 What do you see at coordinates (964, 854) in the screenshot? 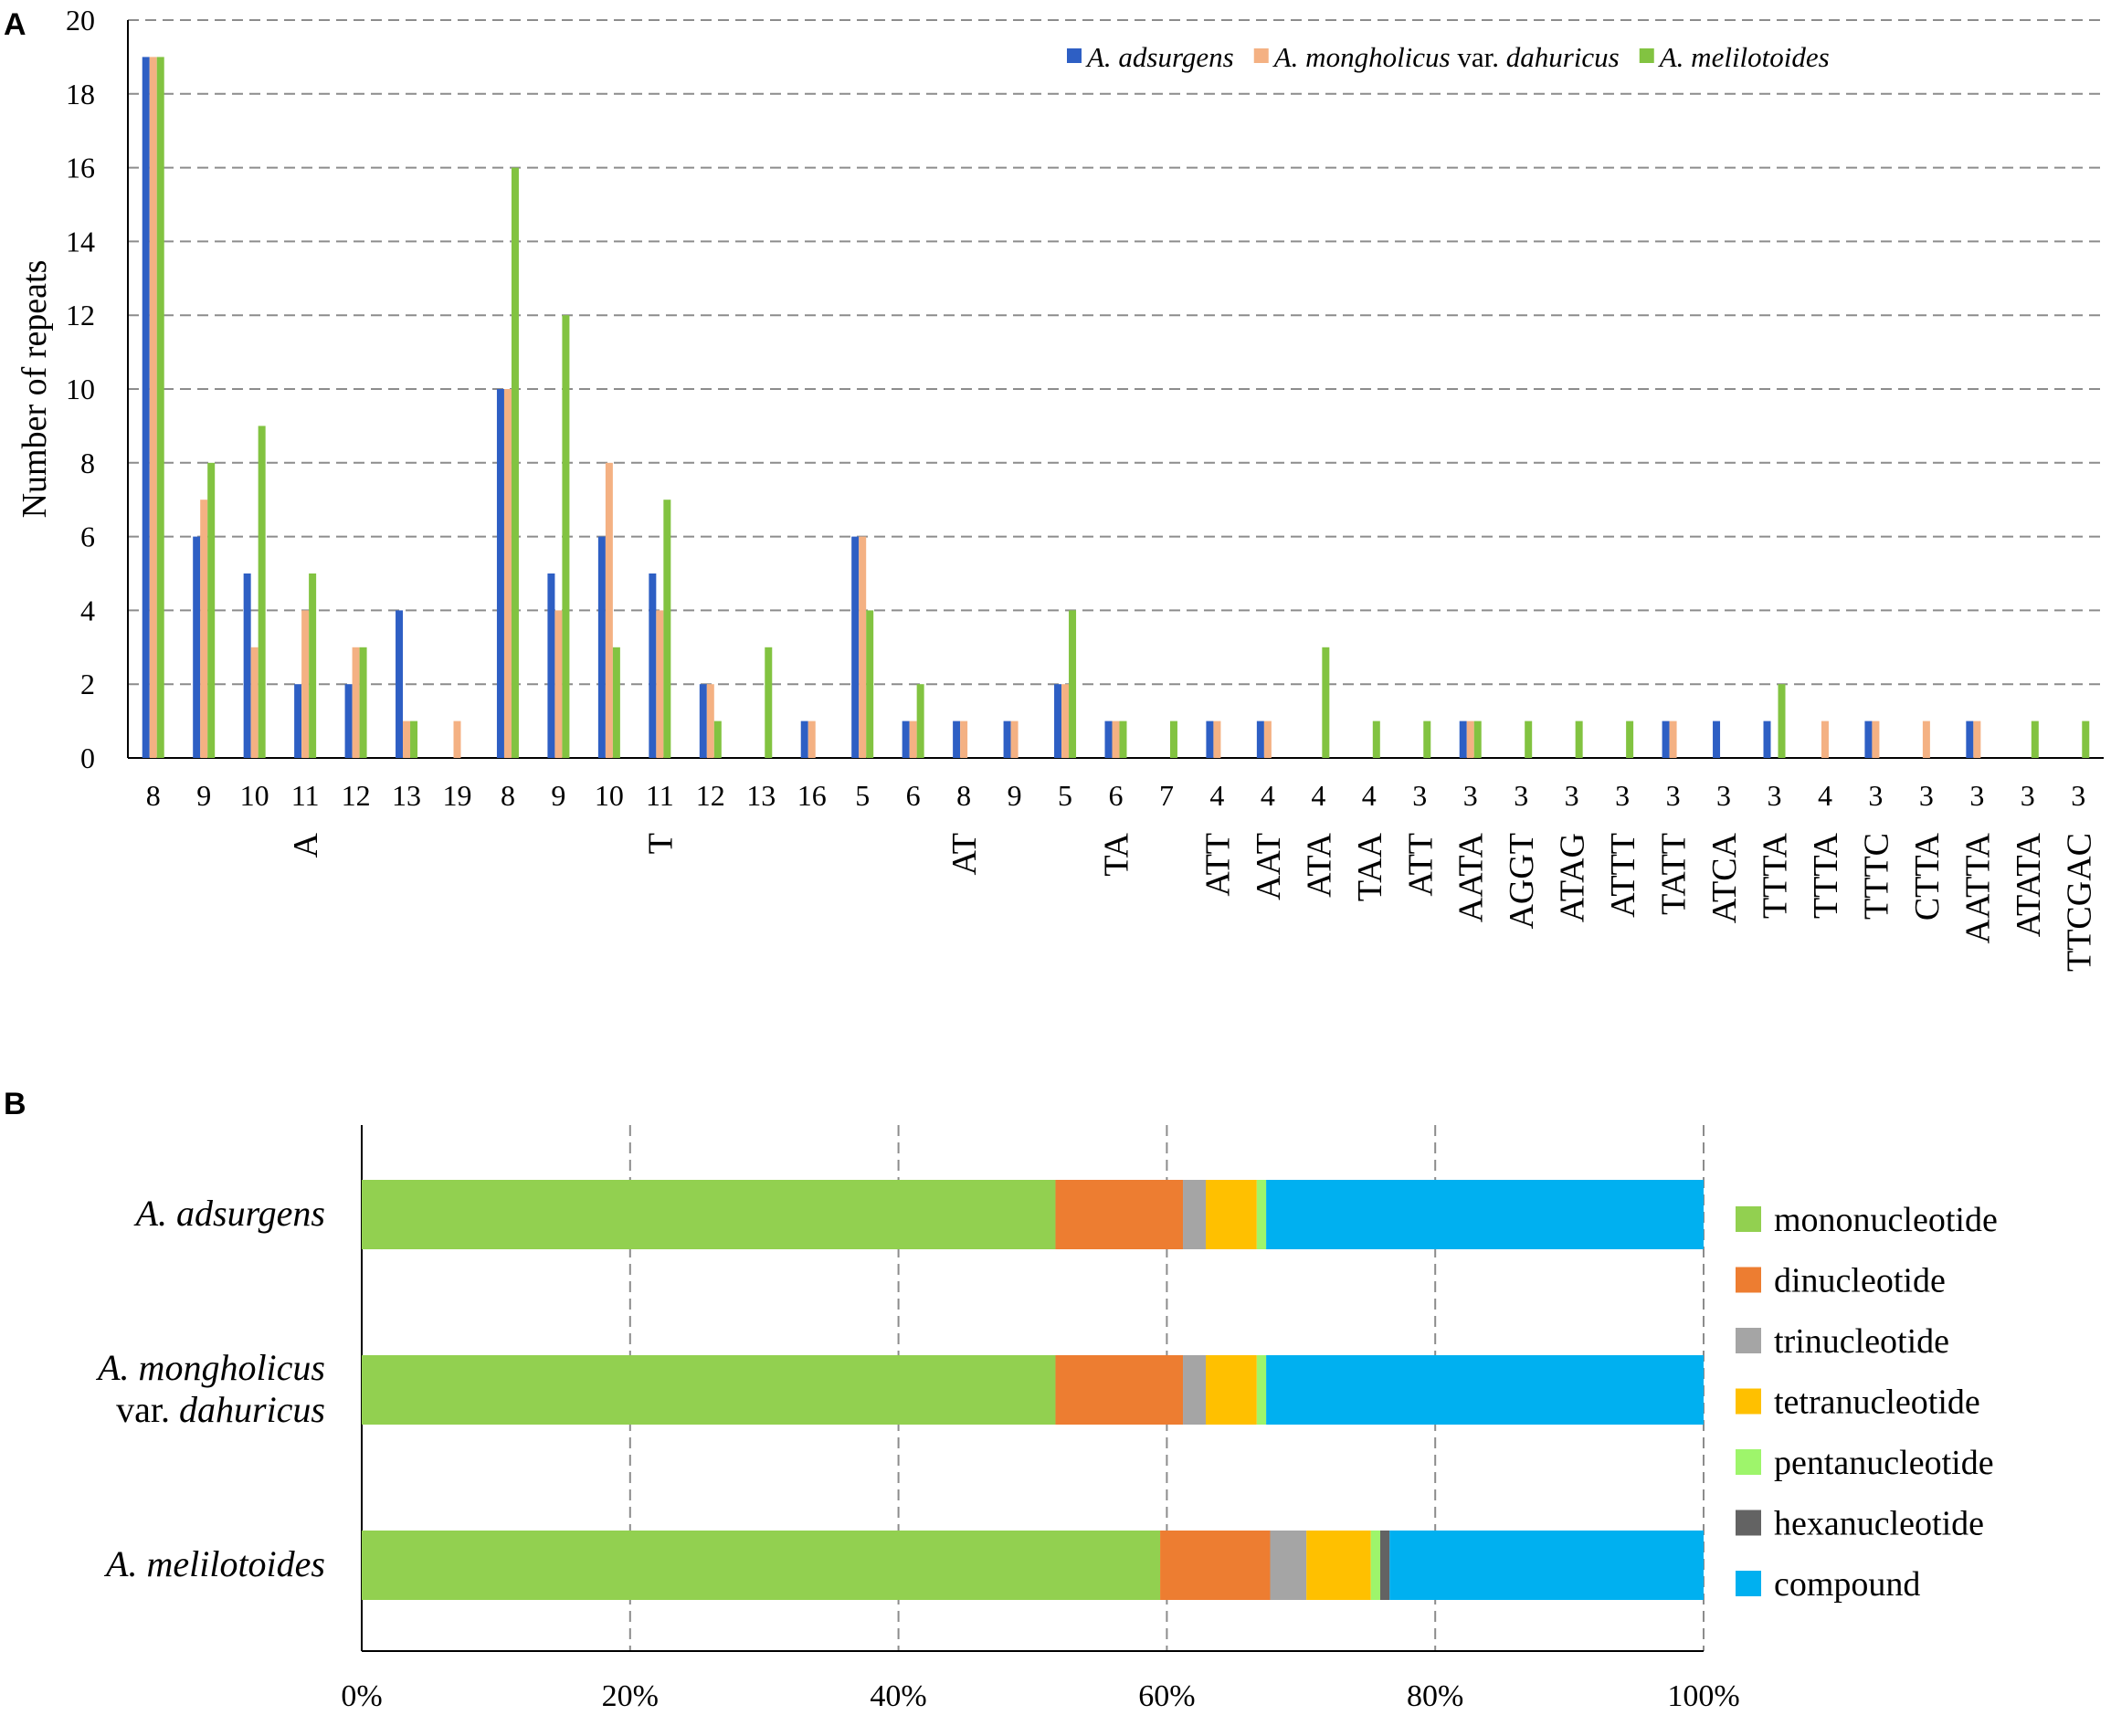
I see `motif-label: AT` at bounding box center [964, 854].